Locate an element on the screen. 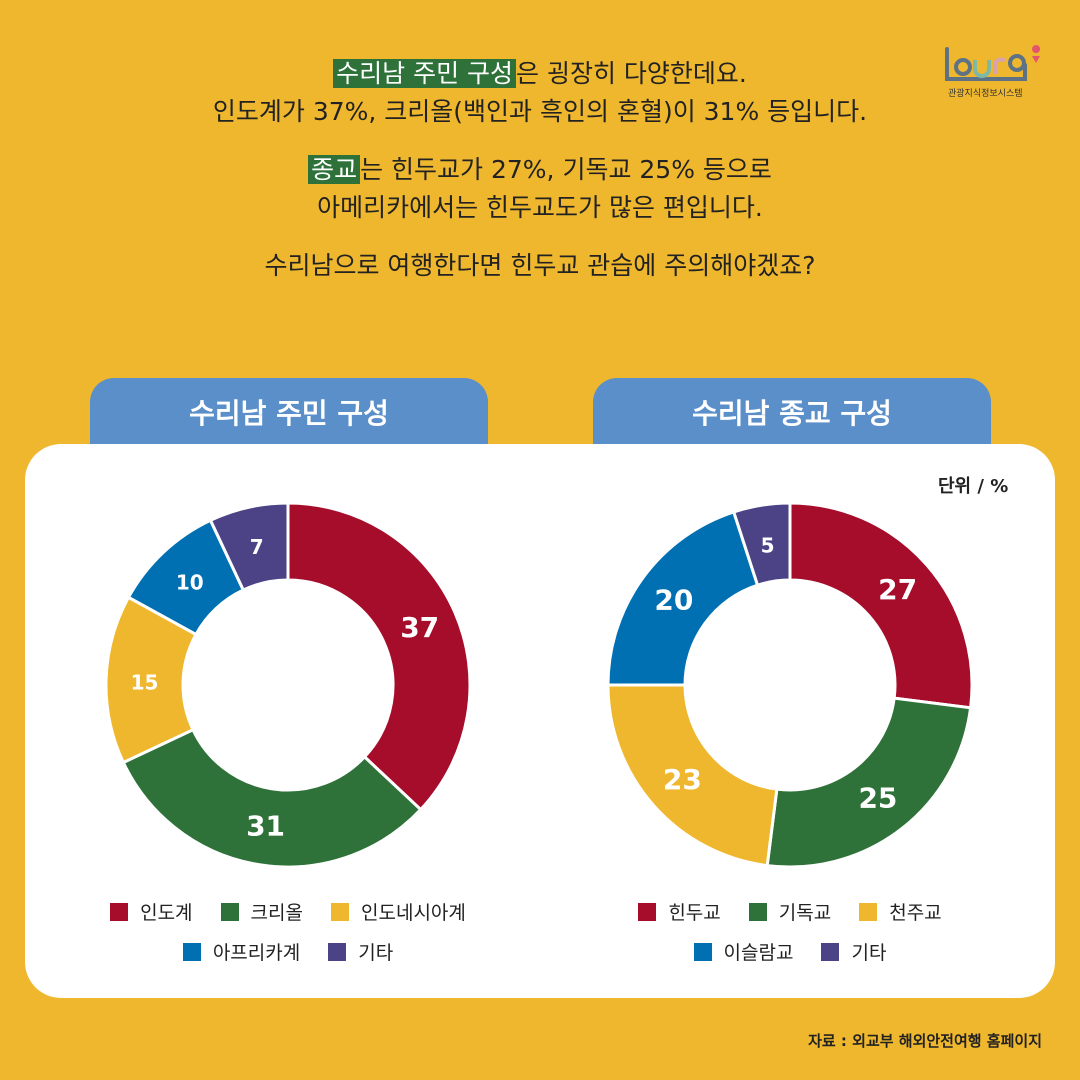  legend-item: 크리올 is located at coordinates (261, 913).